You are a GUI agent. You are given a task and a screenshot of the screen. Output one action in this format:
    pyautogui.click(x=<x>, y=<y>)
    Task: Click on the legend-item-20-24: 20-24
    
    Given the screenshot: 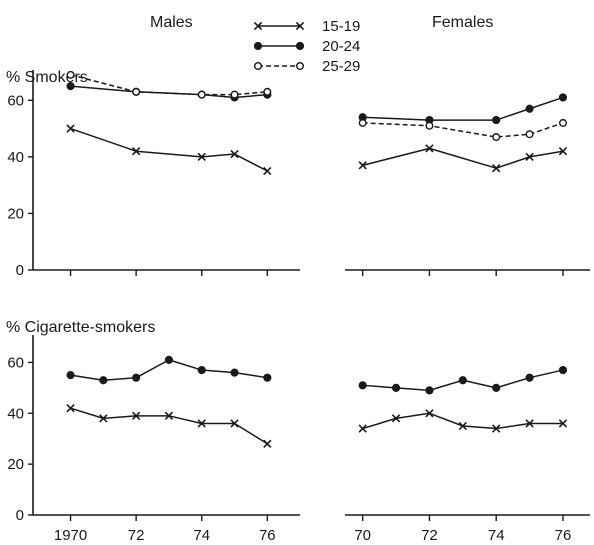 What is the action you would take?
    pyautogui.click(x=306, y=46)
    